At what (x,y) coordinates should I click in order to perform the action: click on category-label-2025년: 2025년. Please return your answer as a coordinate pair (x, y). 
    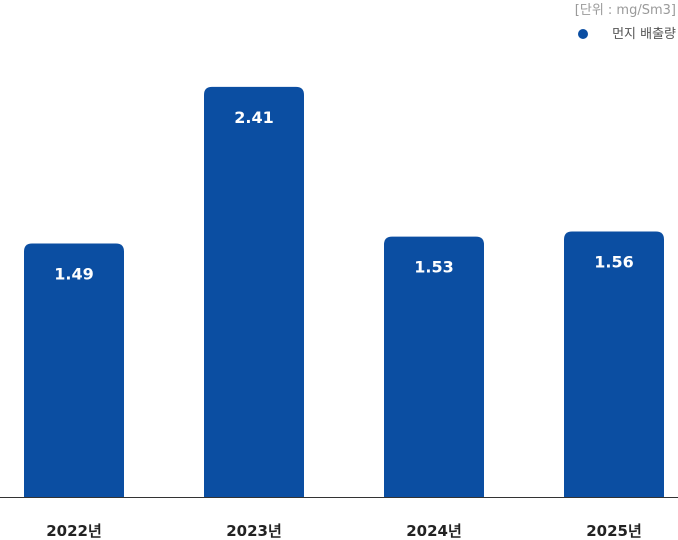
    Looking at the image, I should click on (614, 531).